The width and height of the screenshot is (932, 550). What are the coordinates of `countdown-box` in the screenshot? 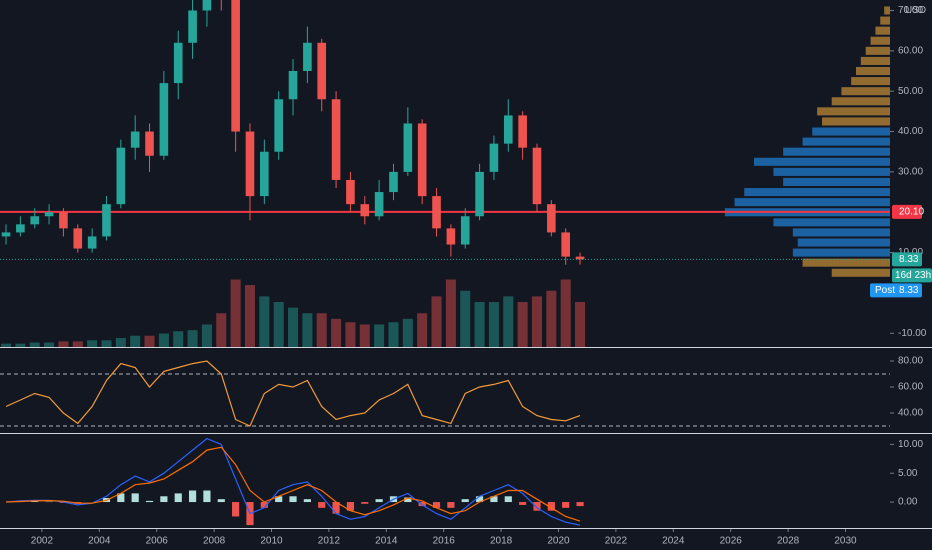 It's located at (912, 275).